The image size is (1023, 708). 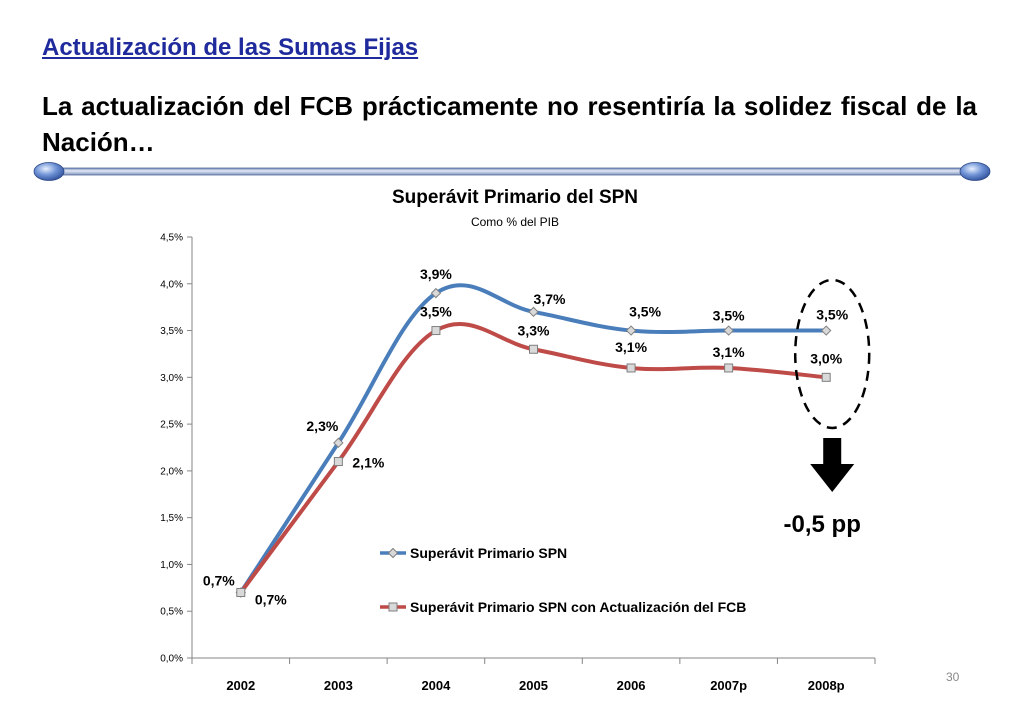 What do you see at coordinates (171, 378) in the screenshot?
I see `y-tick-label: 3,0%` at bounding box center [171, 378].